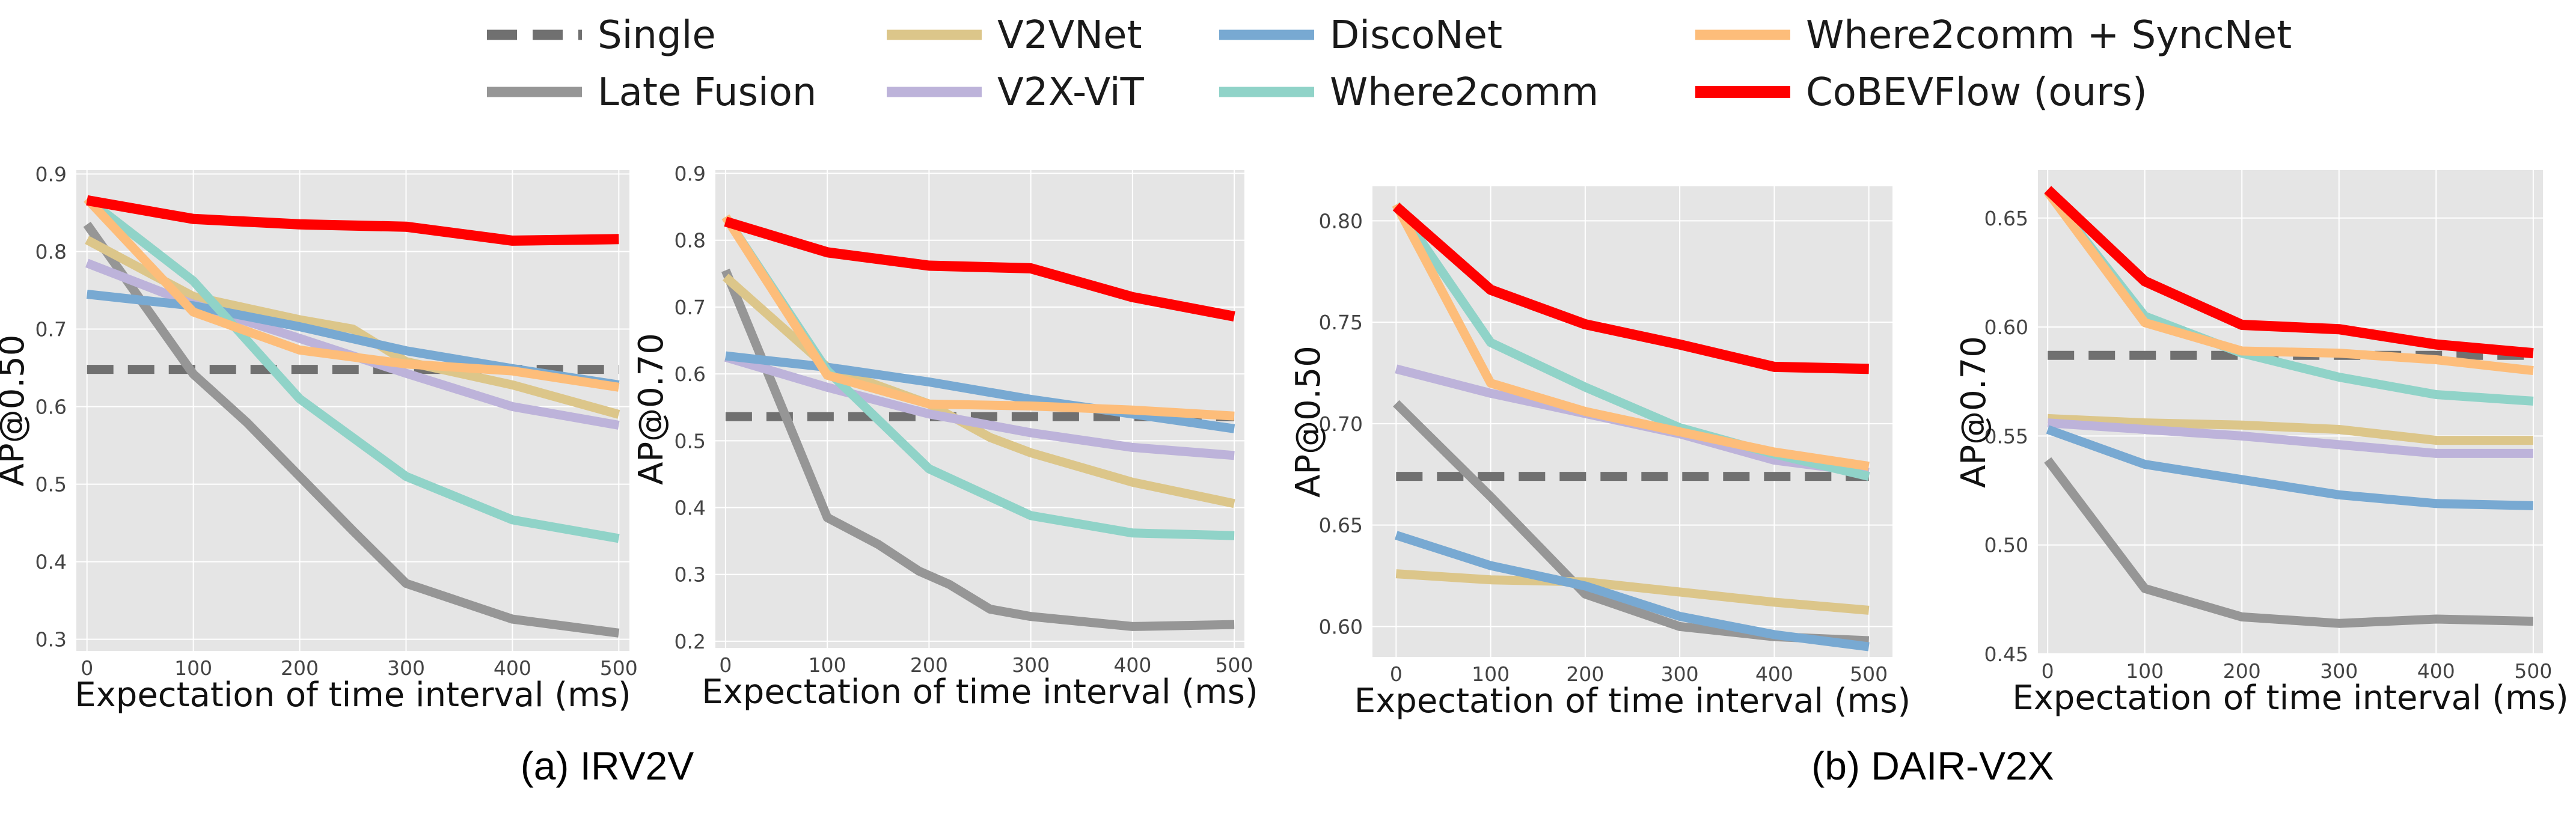  What do you see at coordinates (657, 35) in the screenshot?
I see `legend-label-single: Single` at bounding box center [657, 35].